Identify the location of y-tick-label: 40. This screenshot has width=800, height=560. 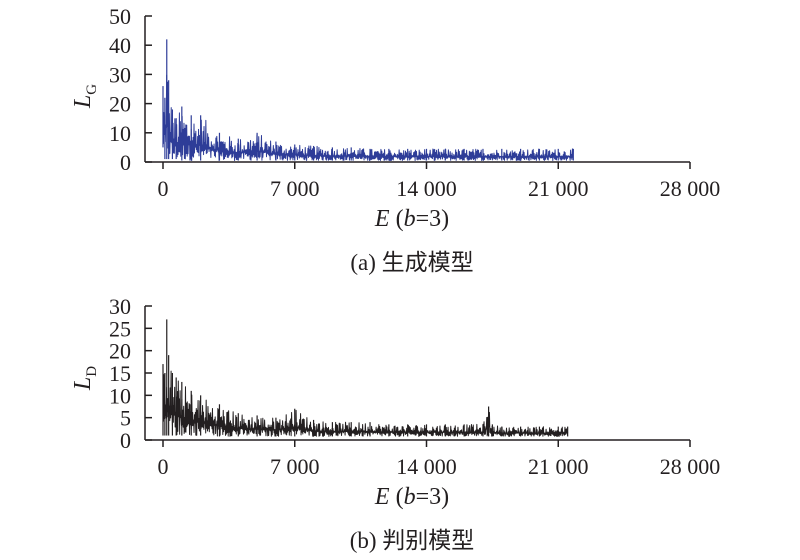
(120, 45).